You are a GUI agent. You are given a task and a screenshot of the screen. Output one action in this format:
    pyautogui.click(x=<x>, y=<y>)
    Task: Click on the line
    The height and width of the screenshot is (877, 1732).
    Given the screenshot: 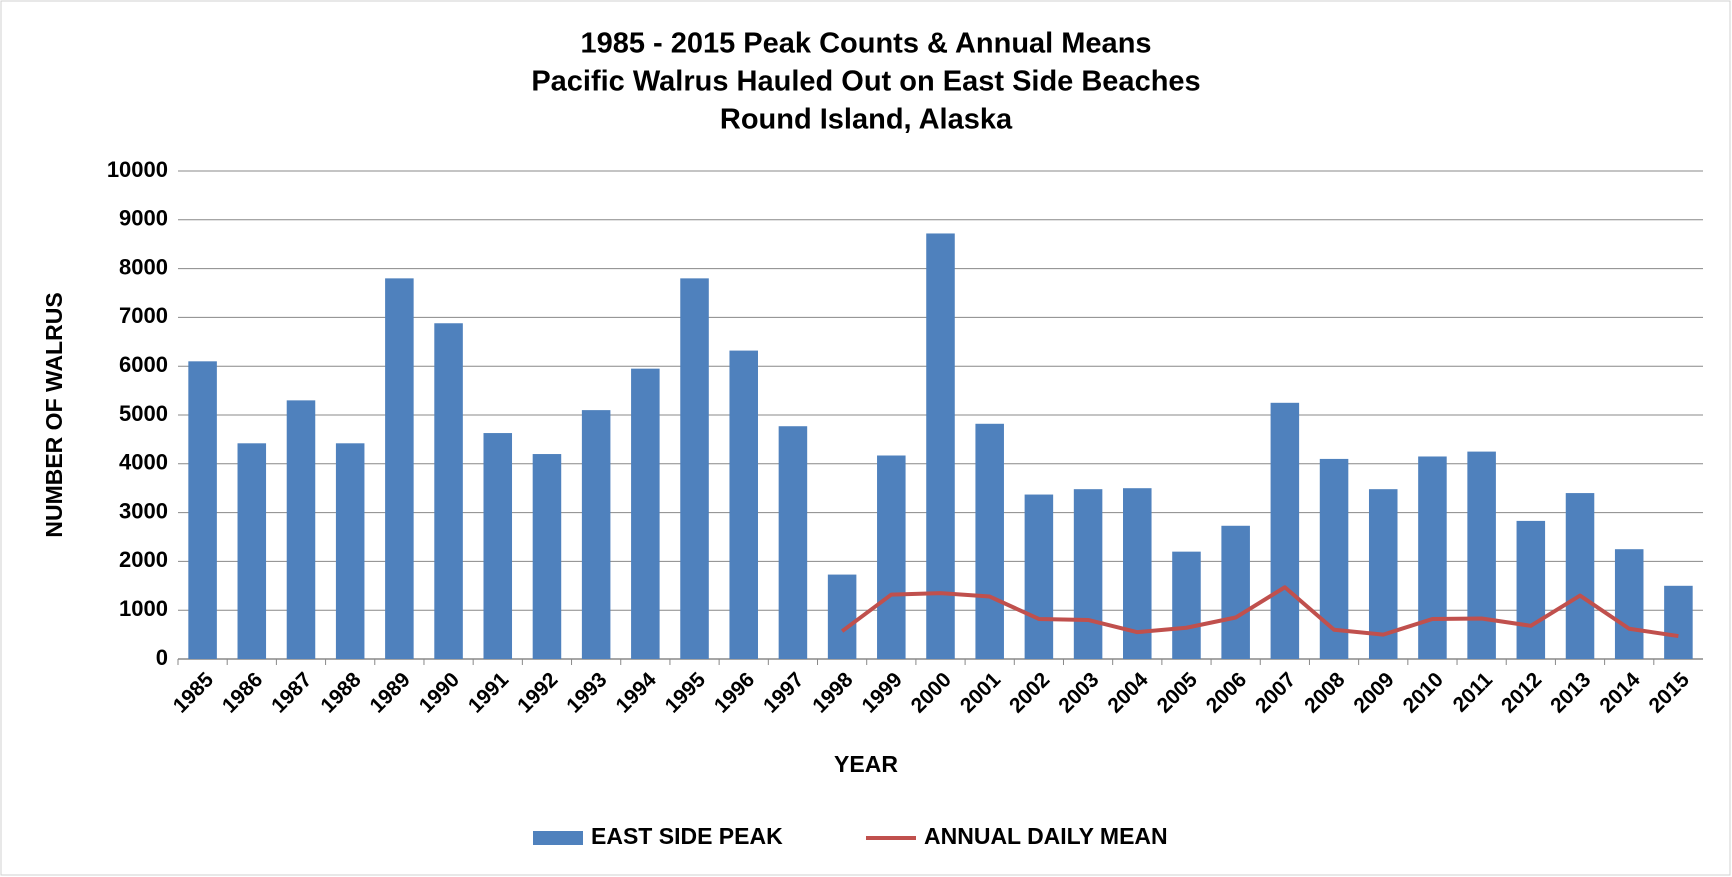 What is the action you would take?
    pyautogui.click(x=1259, y=612)
    